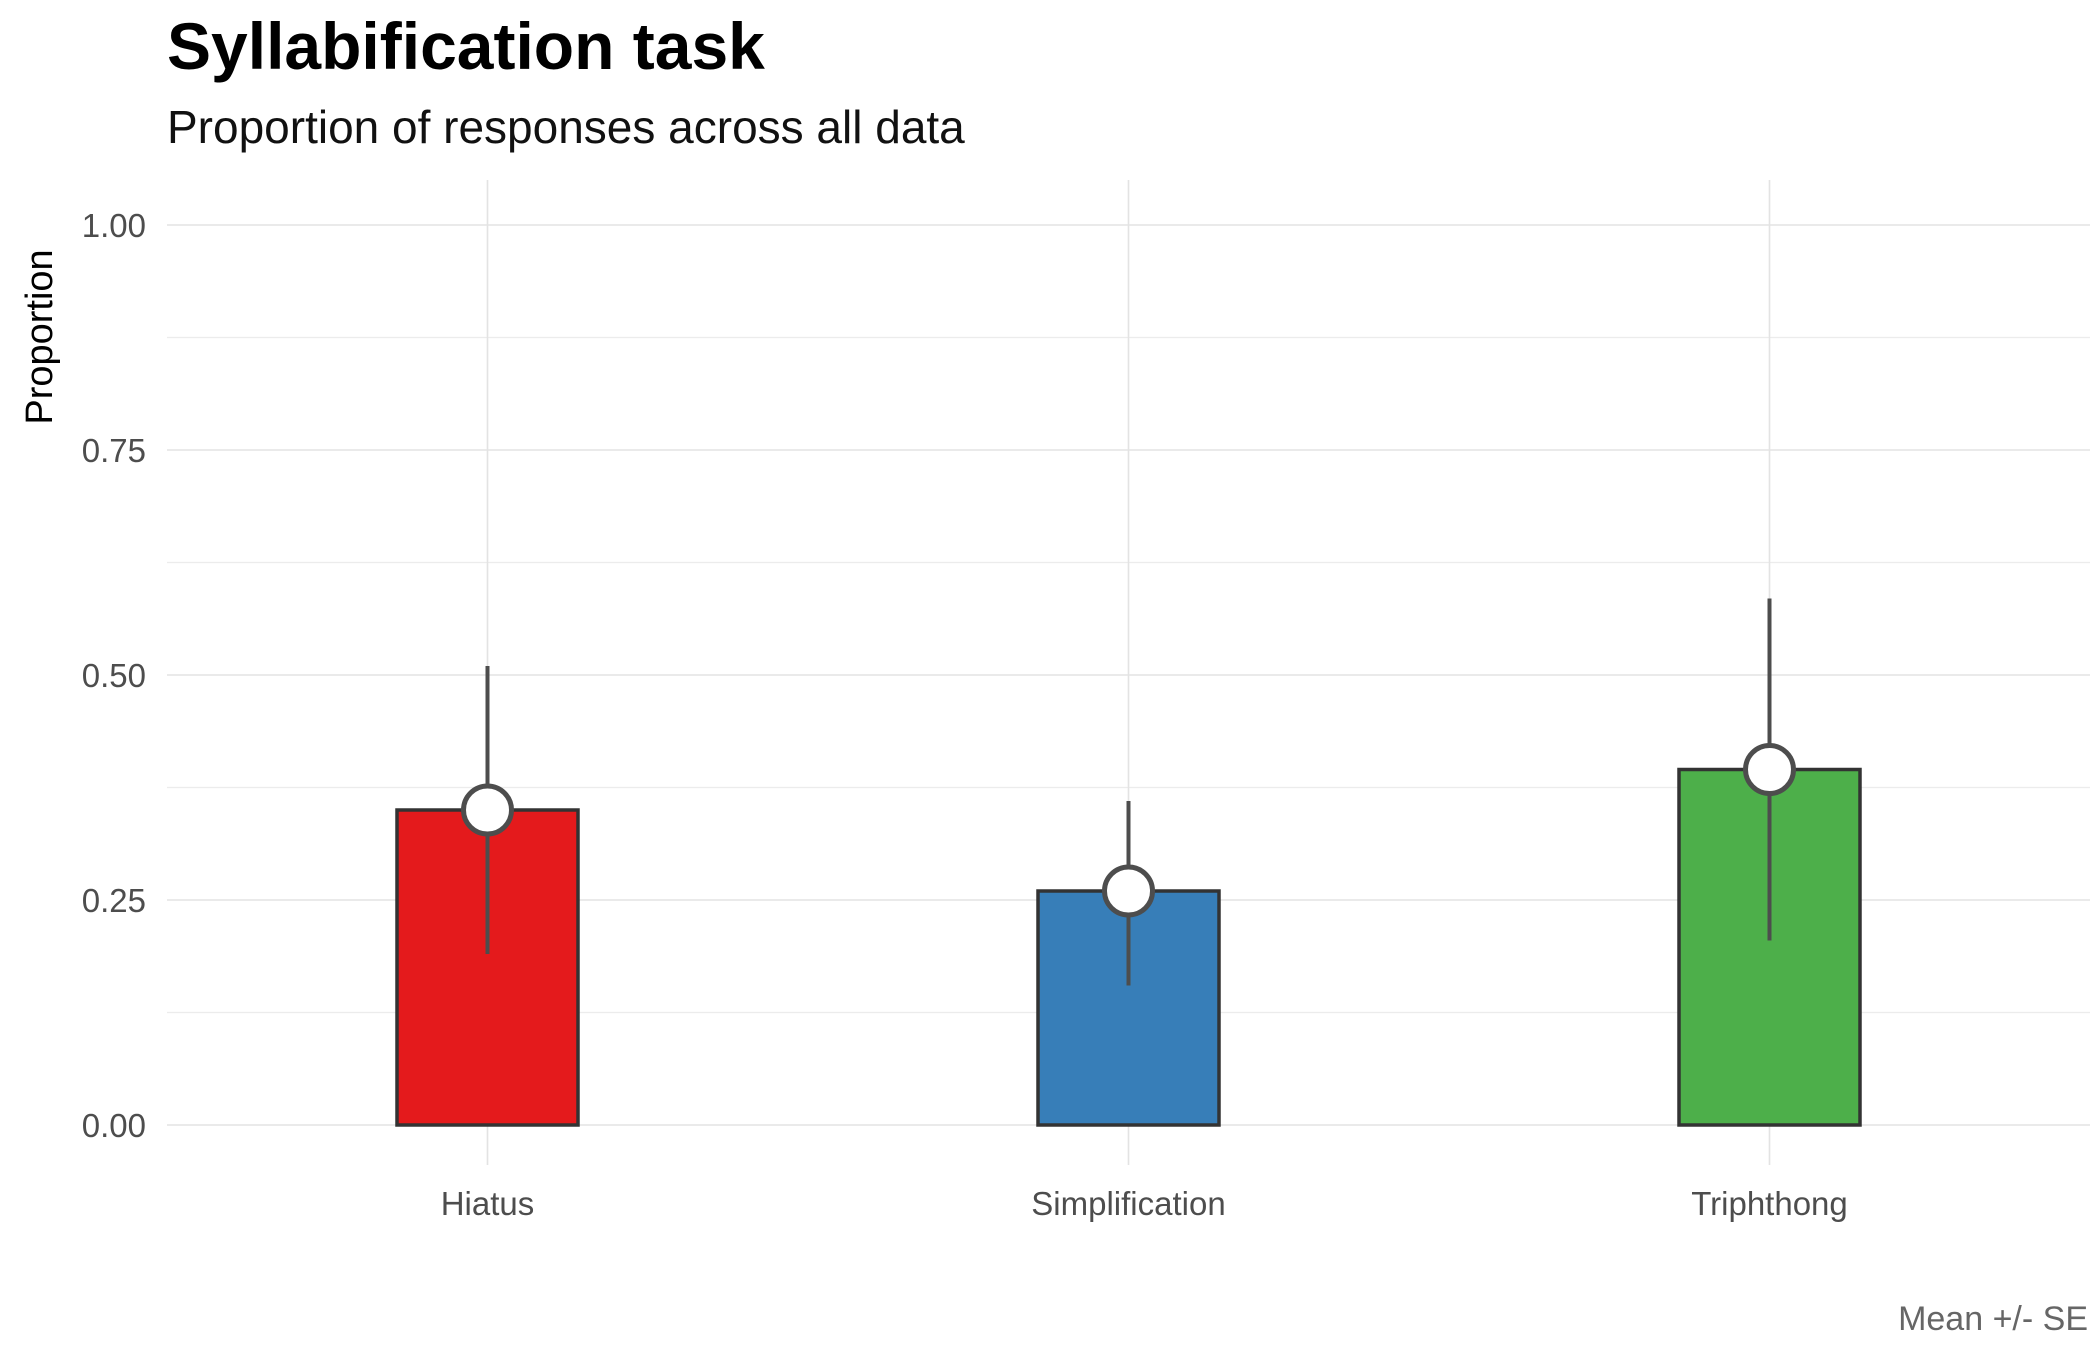  I want to click on y-axis-ticks: 0.00 0.25 0.50 0.75 1.00, so click(114, 675).